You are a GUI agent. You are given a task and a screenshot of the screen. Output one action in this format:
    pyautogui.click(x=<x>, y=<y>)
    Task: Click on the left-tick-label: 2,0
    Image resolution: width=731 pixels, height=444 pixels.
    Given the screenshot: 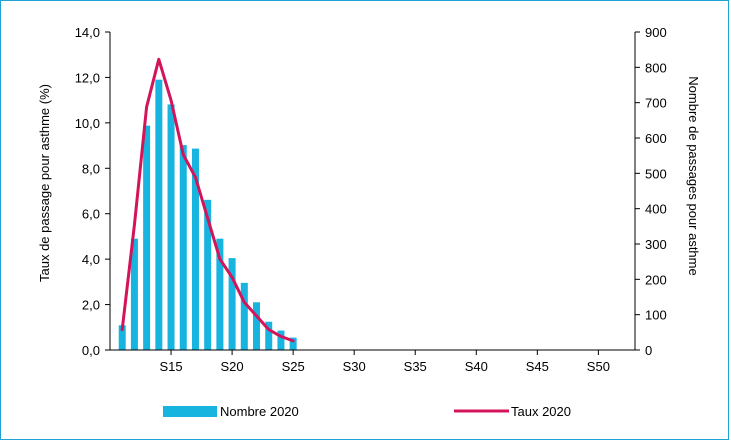 What is the action you would take?
    pyautogui.click(x=91, y=305)
    